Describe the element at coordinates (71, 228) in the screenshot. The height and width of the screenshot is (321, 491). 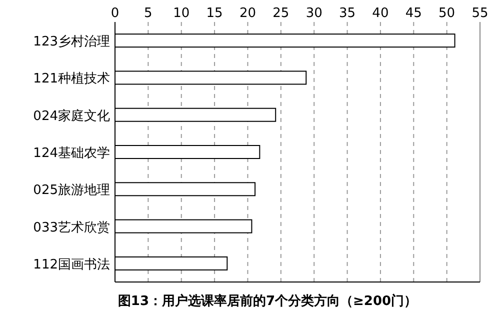
I see `y-tick-label: 033艺术欣赏` at that location.